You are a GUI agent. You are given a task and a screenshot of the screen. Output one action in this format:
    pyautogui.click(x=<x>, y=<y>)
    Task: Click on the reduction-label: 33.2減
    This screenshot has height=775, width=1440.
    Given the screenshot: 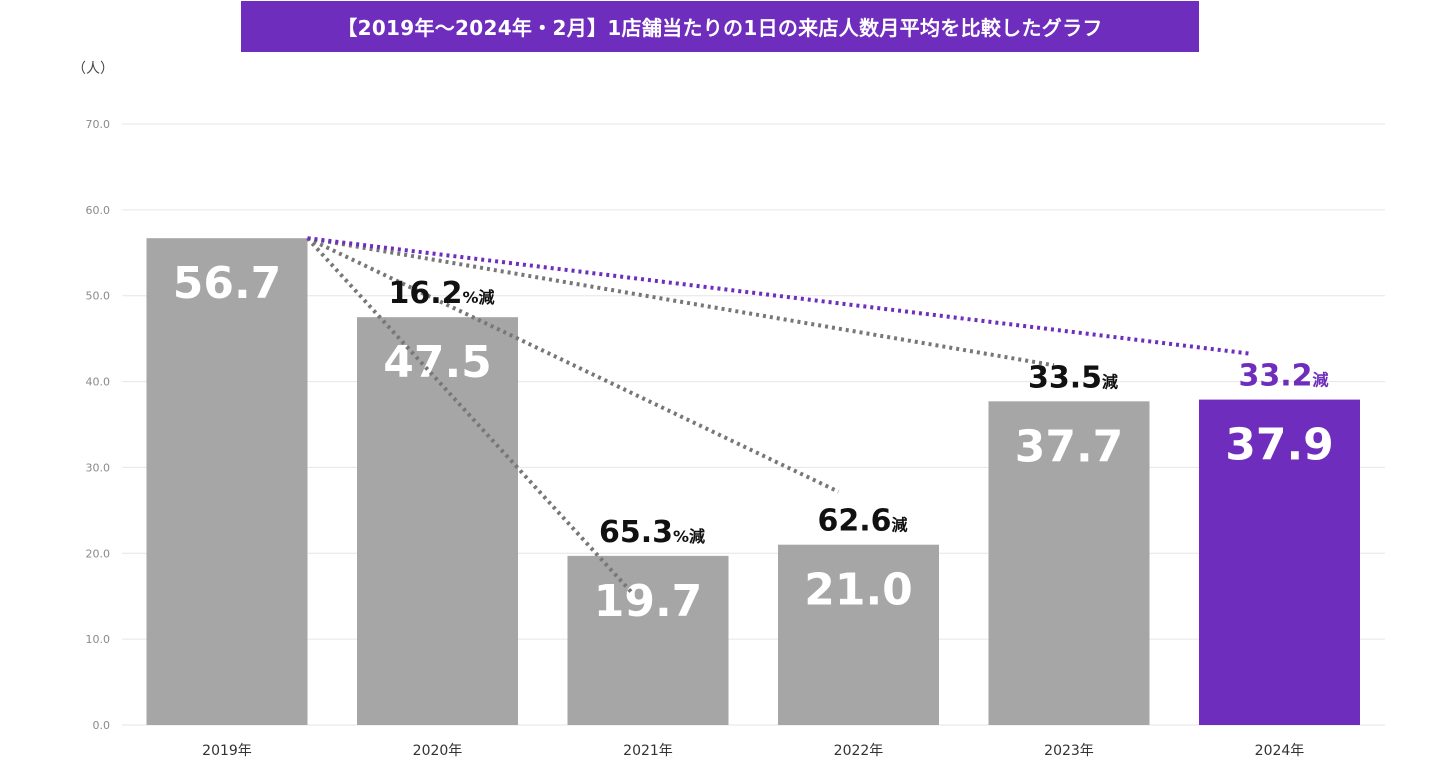 What is the action you would take?
    pyautogui.click(x=1283, y=376)
    